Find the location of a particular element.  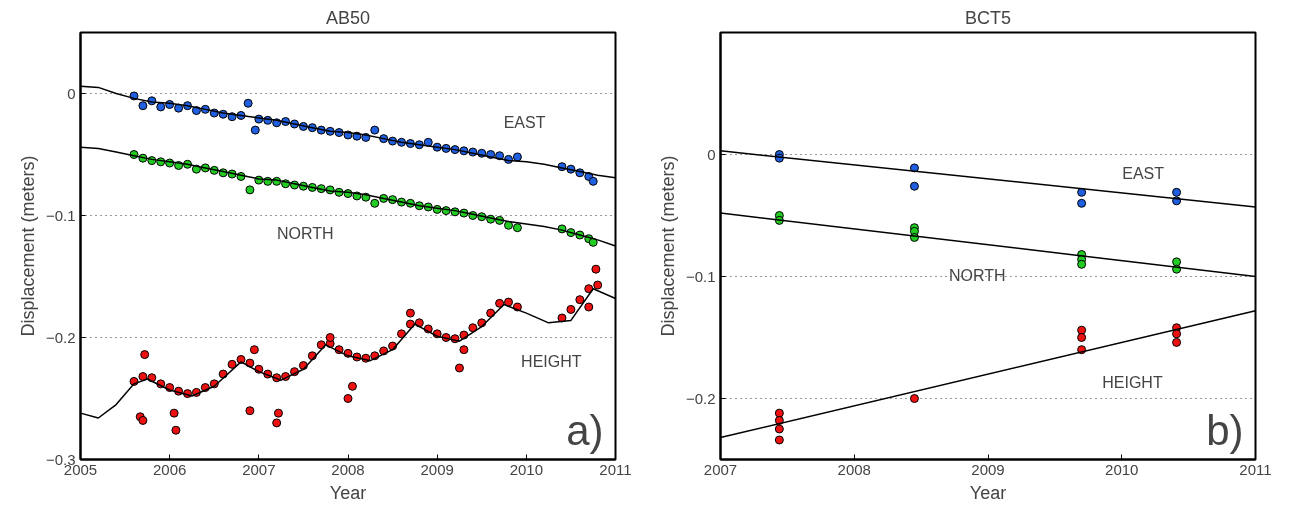

annotation: b) is located at coordinates (1225, 430).